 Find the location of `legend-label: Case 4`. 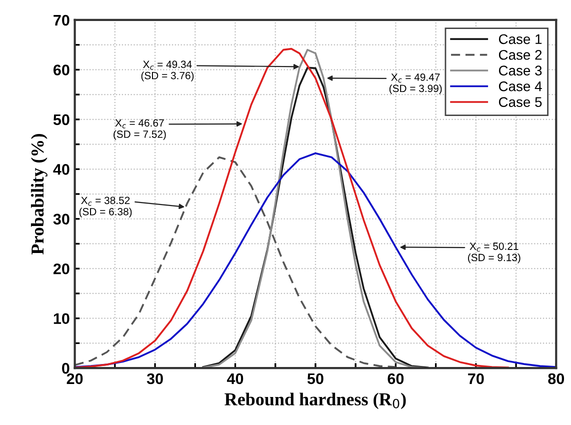

legend-label: Case 4 is located at coordinates (520, 86).